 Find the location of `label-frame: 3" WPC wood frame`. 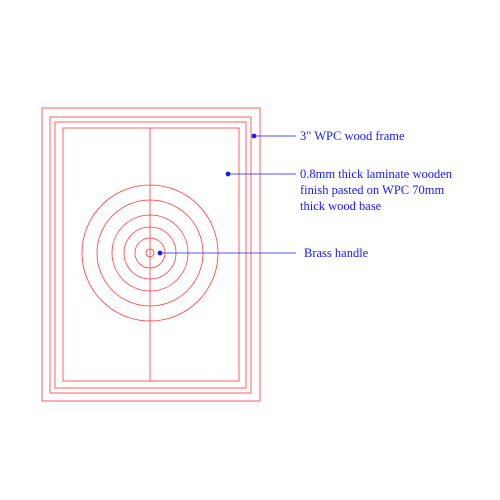

label-frame: 3" WPC wood frame is located at coordinates (352, 136).